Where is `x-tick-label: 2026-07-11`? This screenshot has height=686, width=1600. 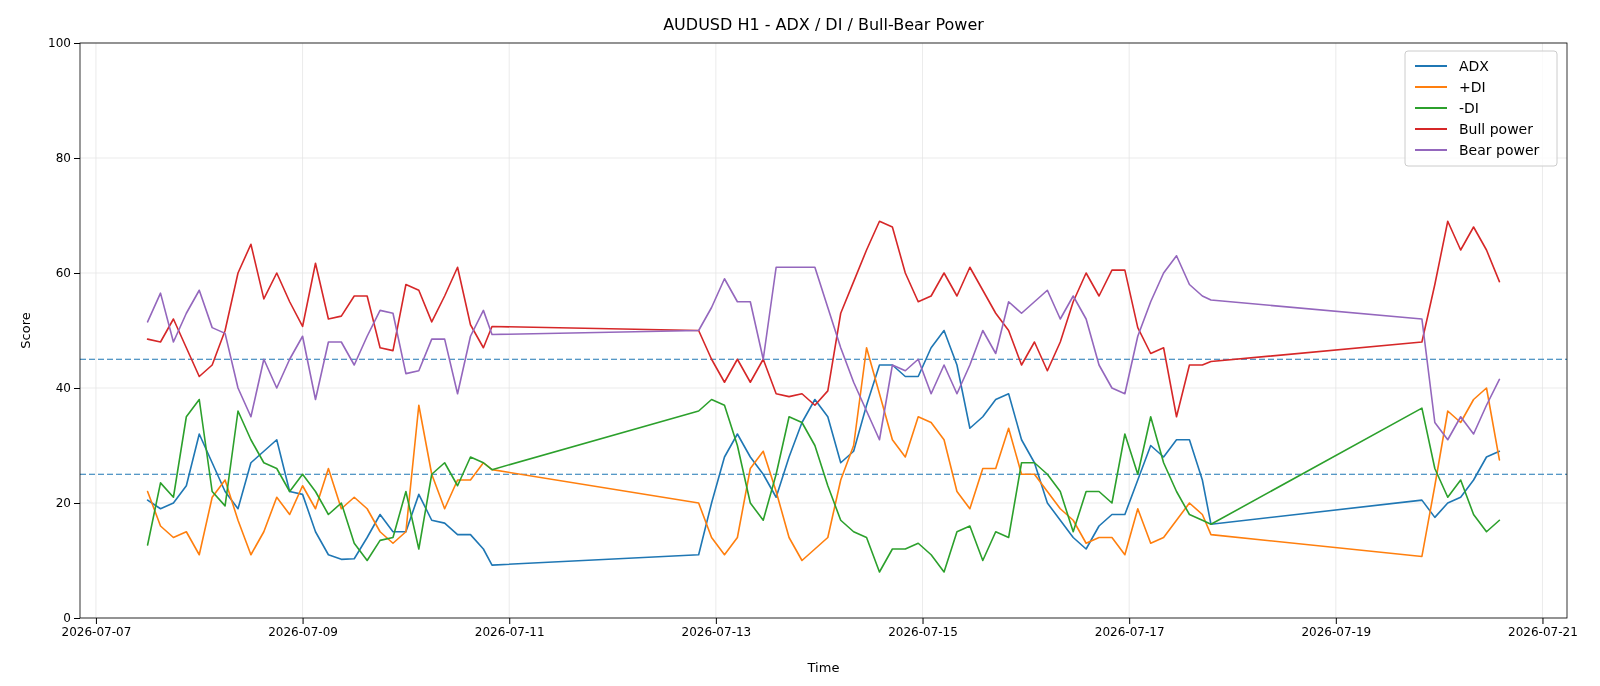
x-tick-label: 2026-07-11 is located at coordinates (509, 631).